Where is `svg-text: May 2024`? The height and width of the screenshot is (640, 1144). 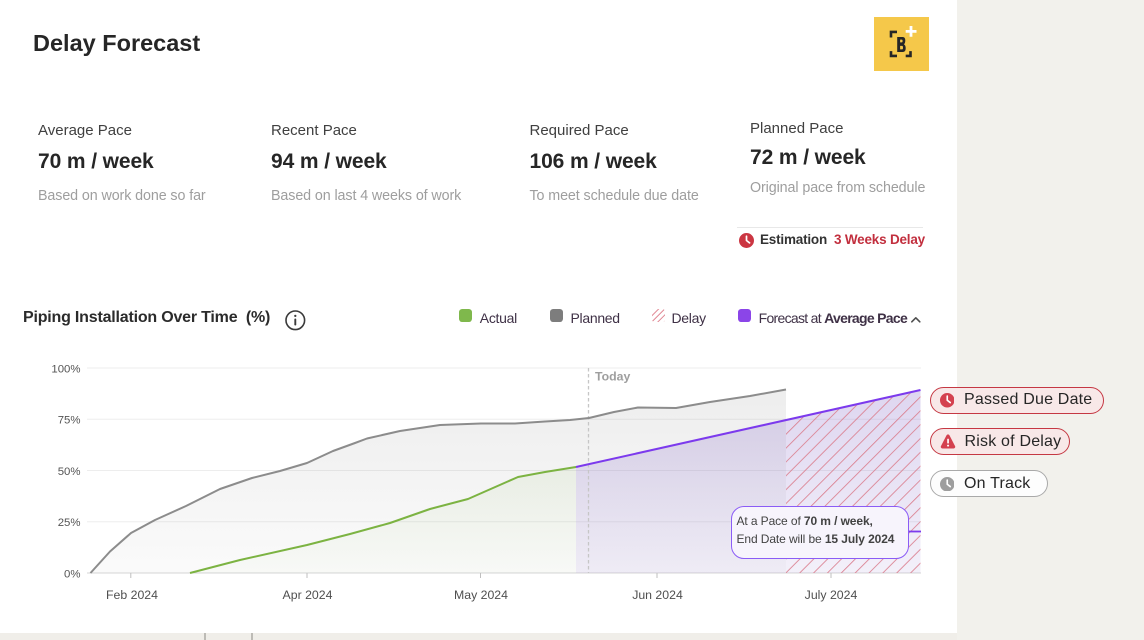
svg-text: May 2024 is located at coordinates (481, 595).